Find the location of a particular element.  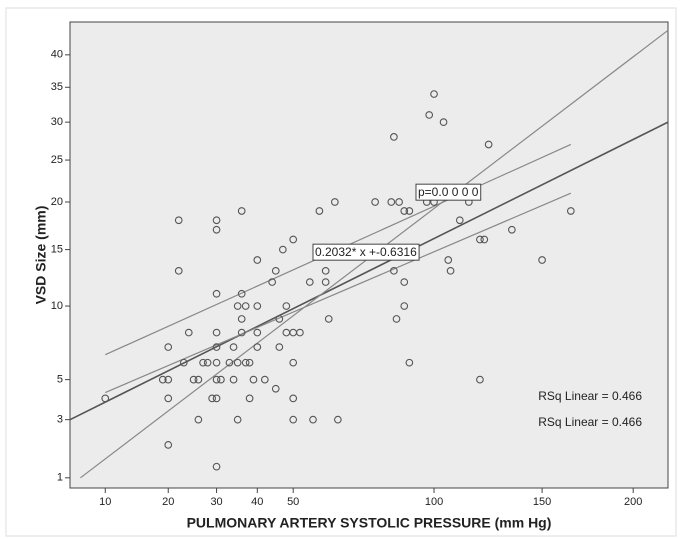

y-tick-label: 25 is located at coordinates (57, 160).